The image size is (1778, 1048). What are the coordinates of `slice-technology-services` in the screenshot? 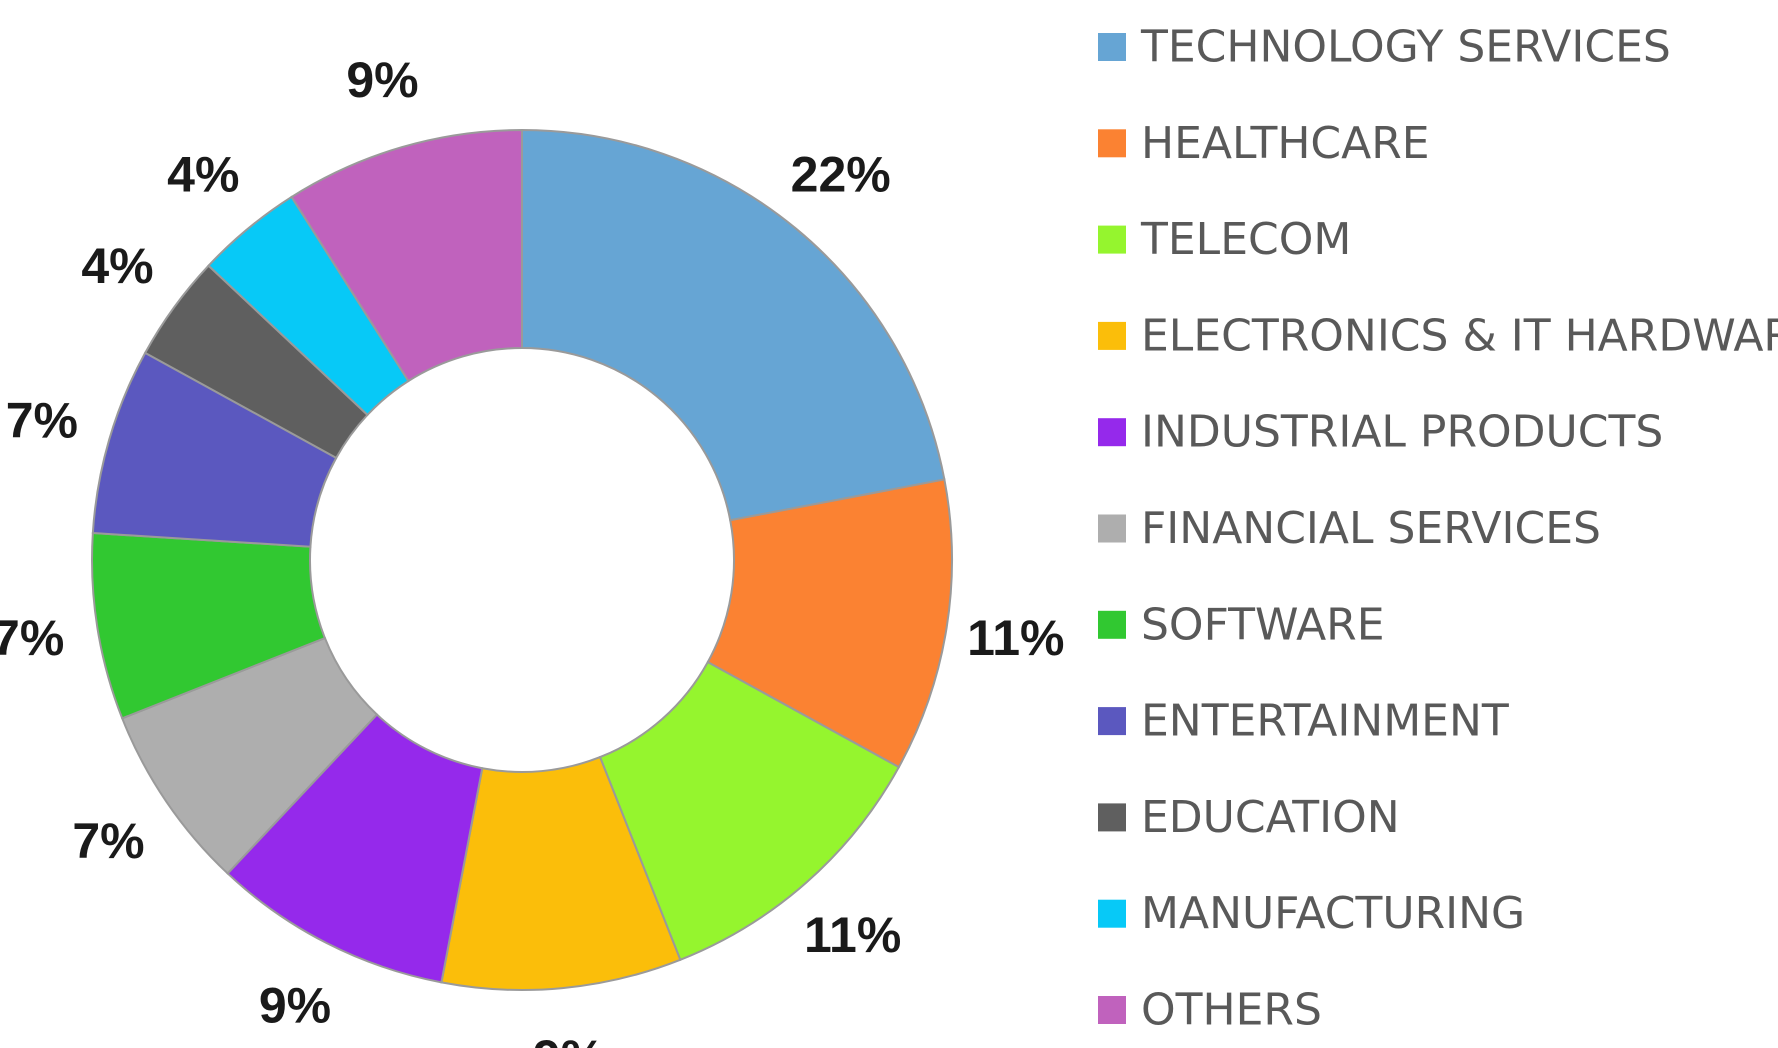 It's located at (733, 325).